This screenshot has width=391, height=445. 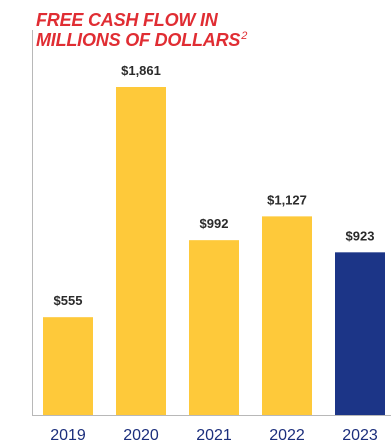 What do you see at coordinates (68, 366) in the screenshot?
I see `bar-2019` at bounding box center [68, 366].